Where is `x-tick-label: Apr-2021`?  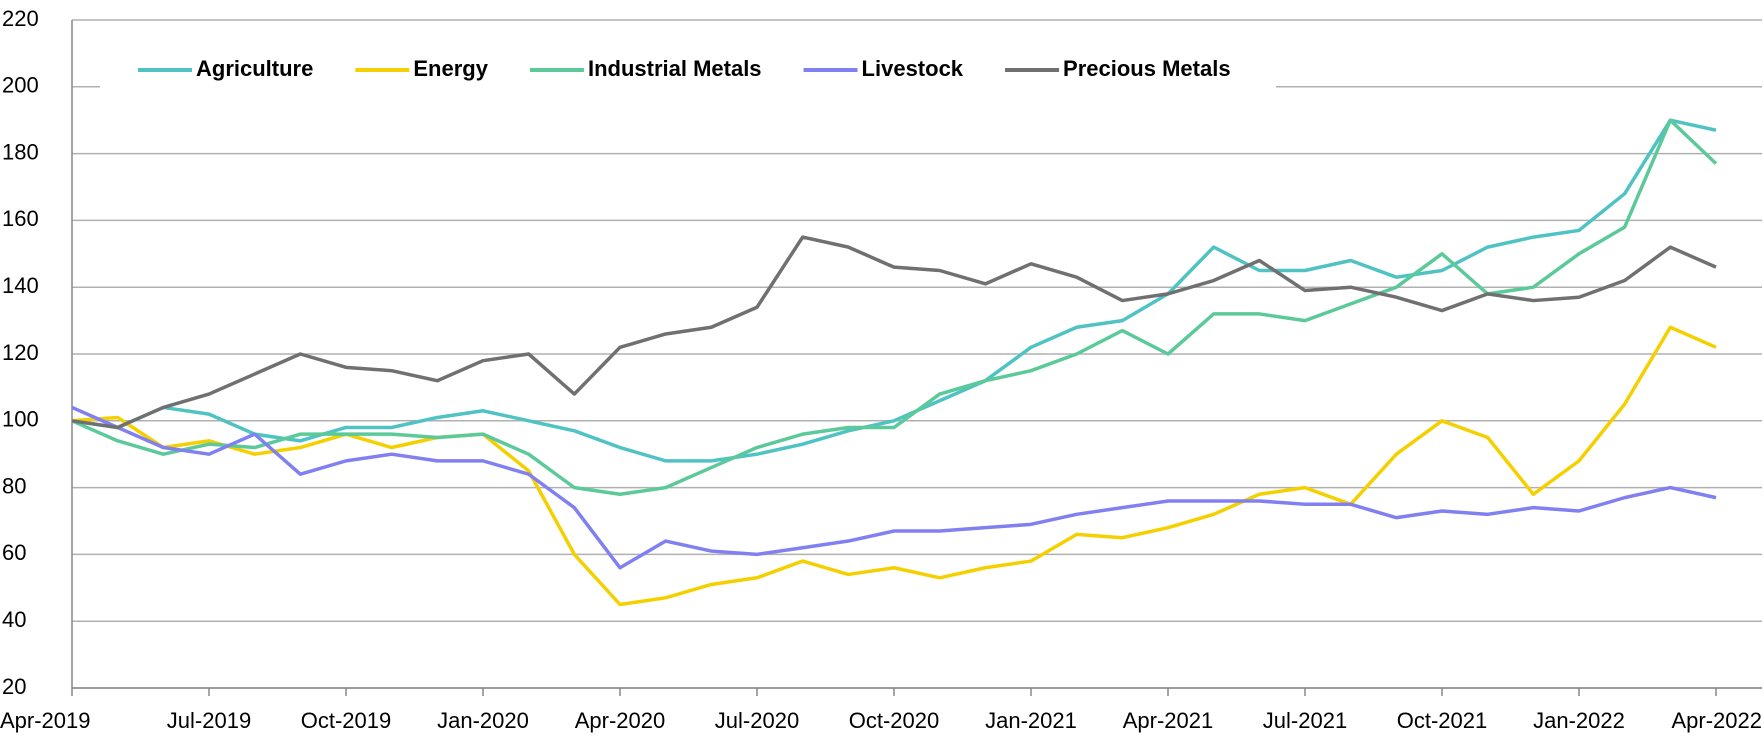 x-tick-label: Apr-2021 is located at coordinates (1168, 720).